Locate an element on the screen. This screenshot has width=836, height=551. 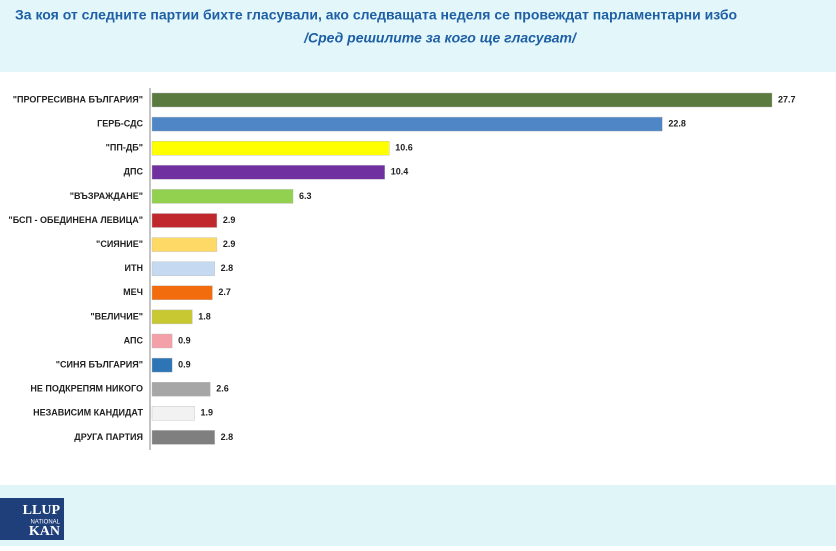
data-label: 27.7 is located at coordinates (787, 99).